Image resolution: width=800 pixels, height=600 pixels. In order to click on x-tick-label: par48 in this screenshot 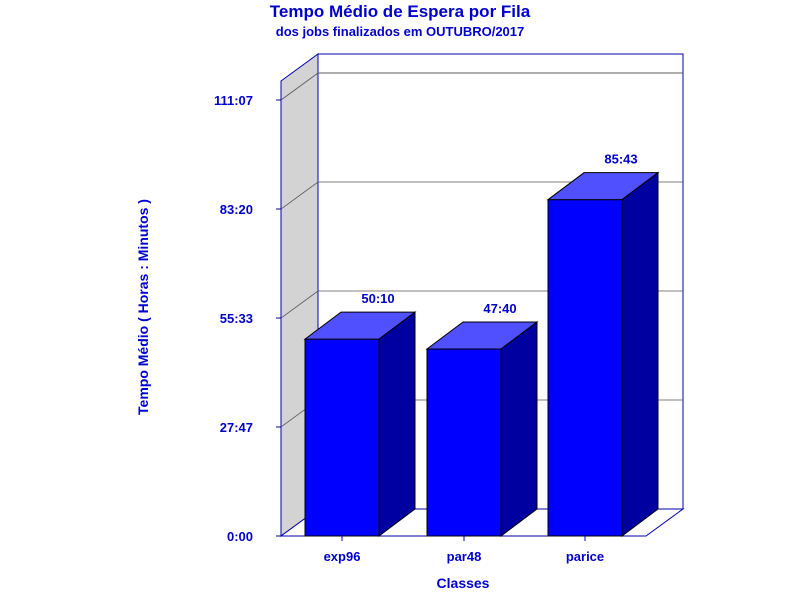, I will do `click(464, 556)`.